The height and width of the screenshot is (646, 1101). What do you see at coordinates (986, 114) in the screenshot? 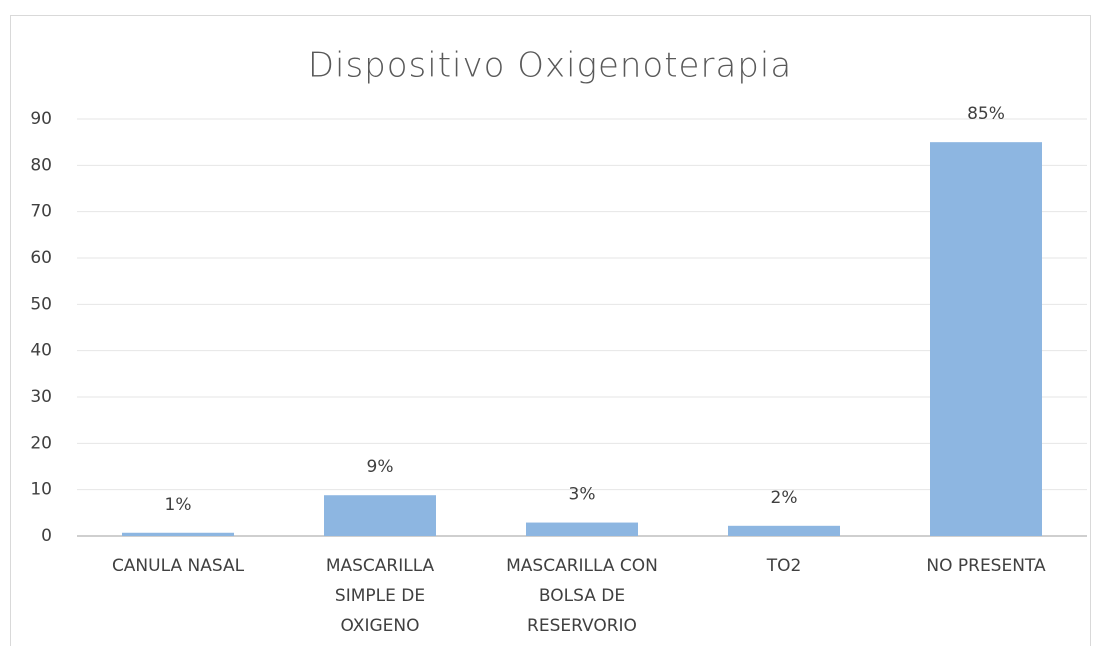
I see `data-label: 85%` at bounding box center [986, 114].